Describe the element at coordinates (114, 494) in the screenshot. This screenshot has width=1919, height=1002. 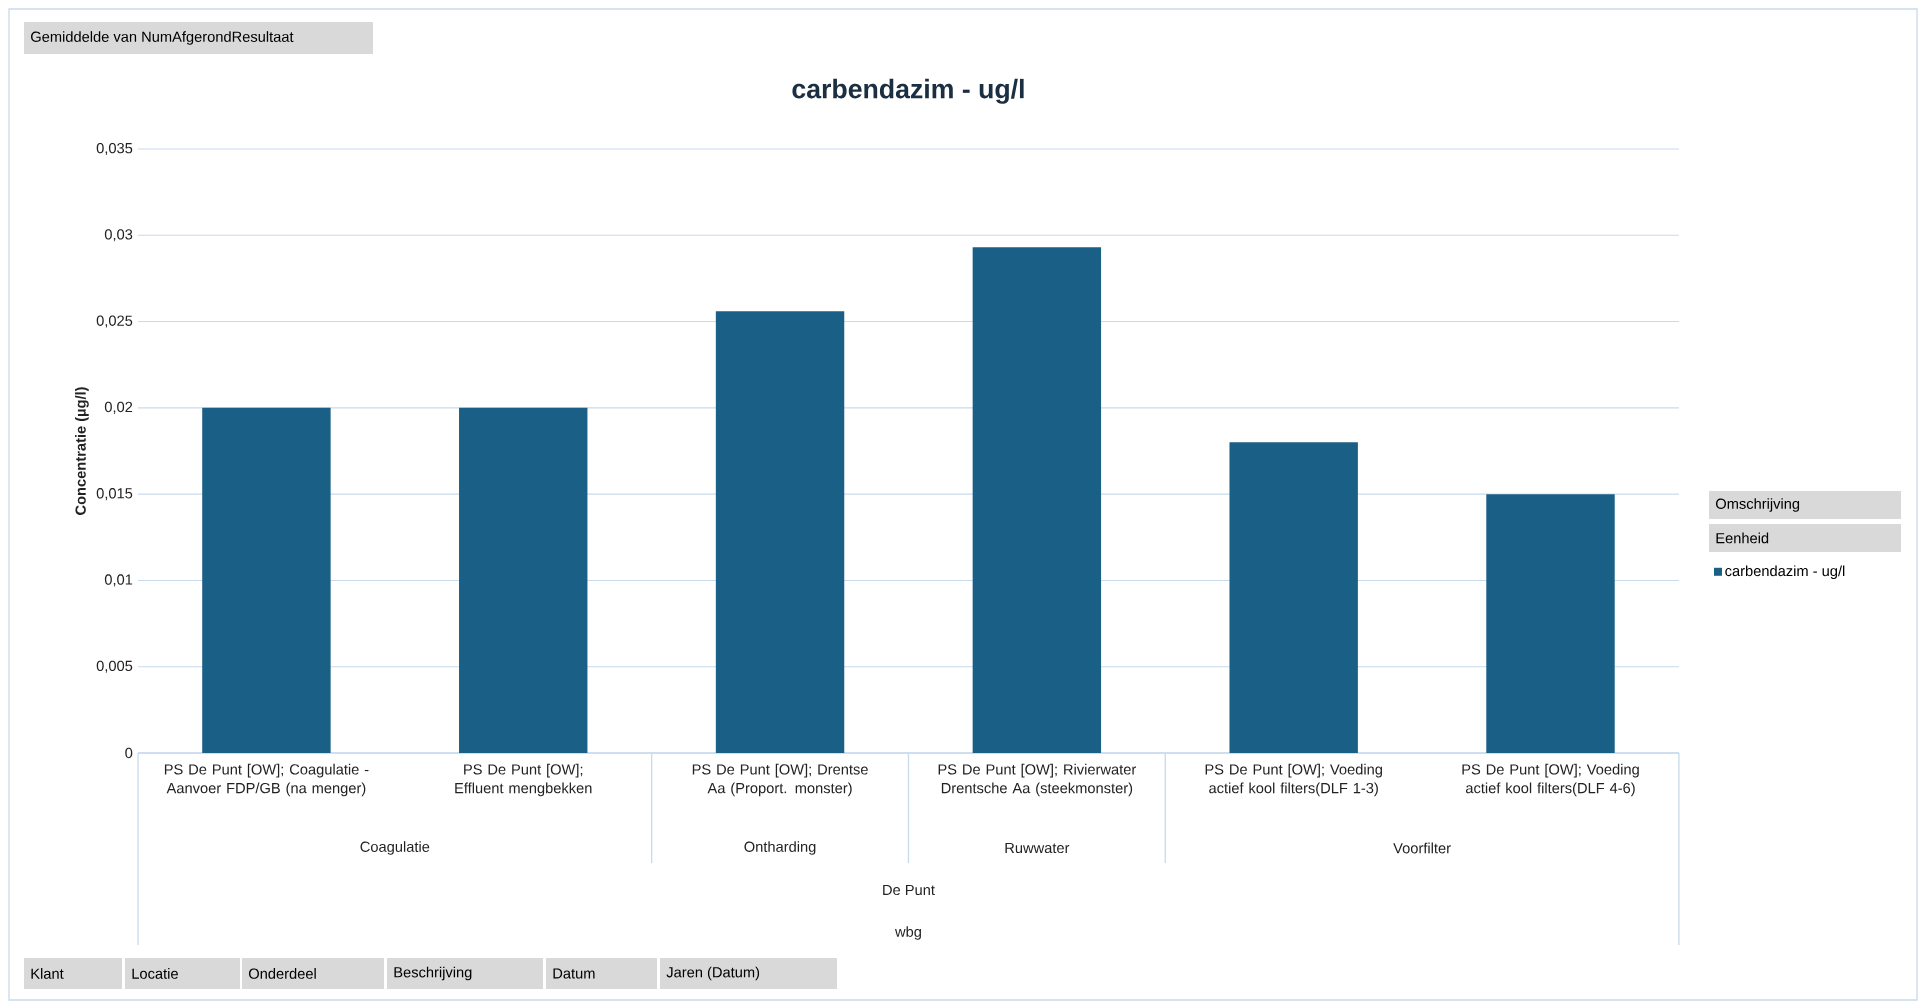
I see `y-tick-label: 0,015` at that location.